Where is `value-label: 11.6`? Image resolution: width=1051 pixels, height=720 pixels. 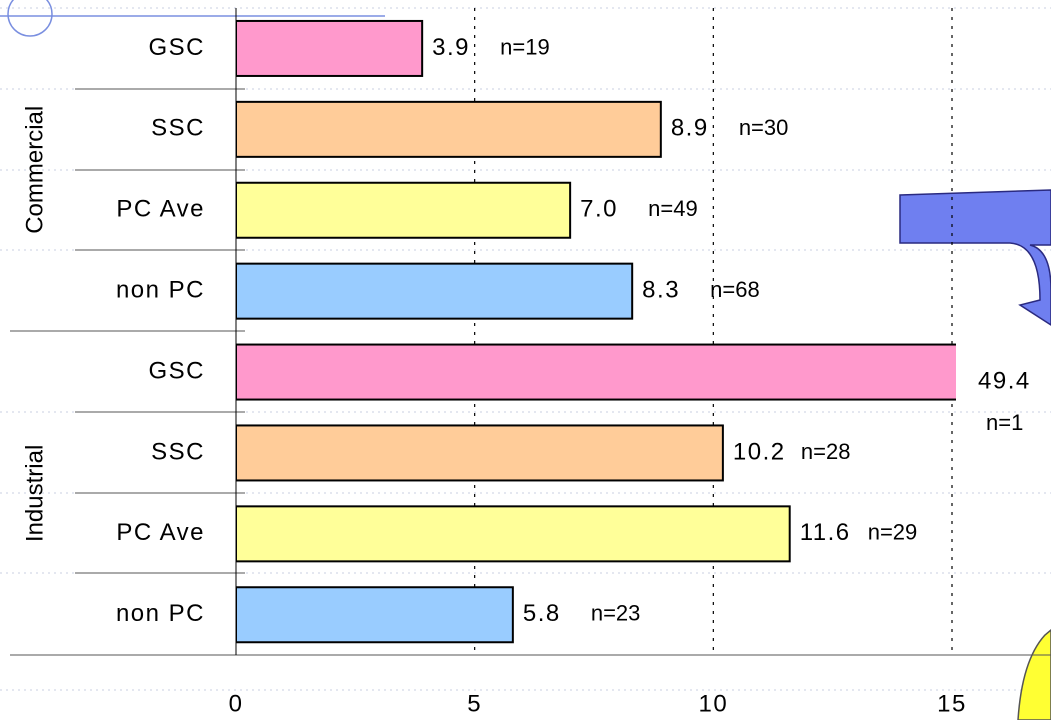
value-label: 11.6 is located at coordinates (825, 532).